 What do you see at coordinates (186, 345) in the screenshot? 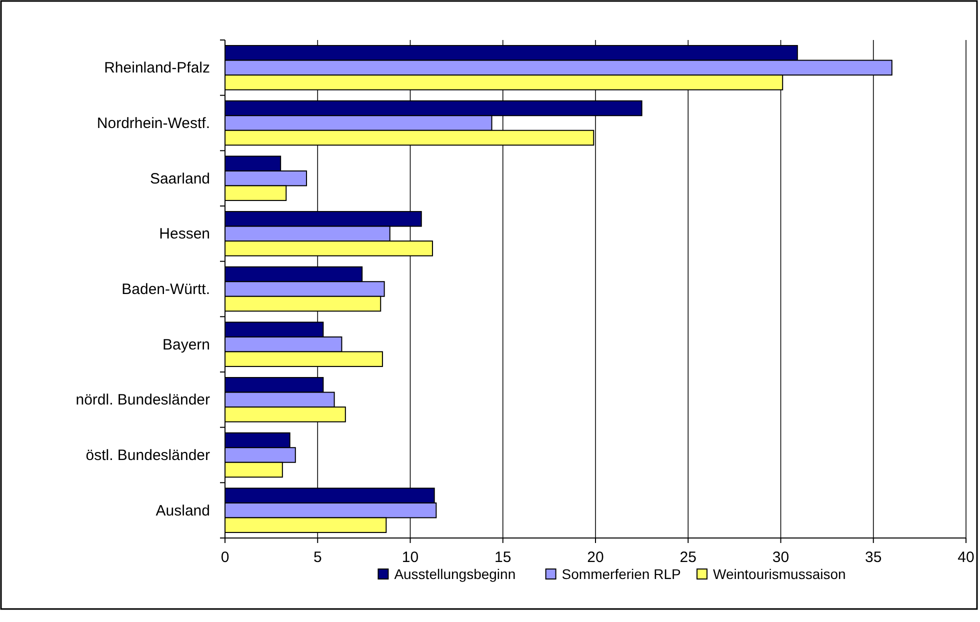
I see `y-tick-label: Bayern` at bounding box center [186, 345].